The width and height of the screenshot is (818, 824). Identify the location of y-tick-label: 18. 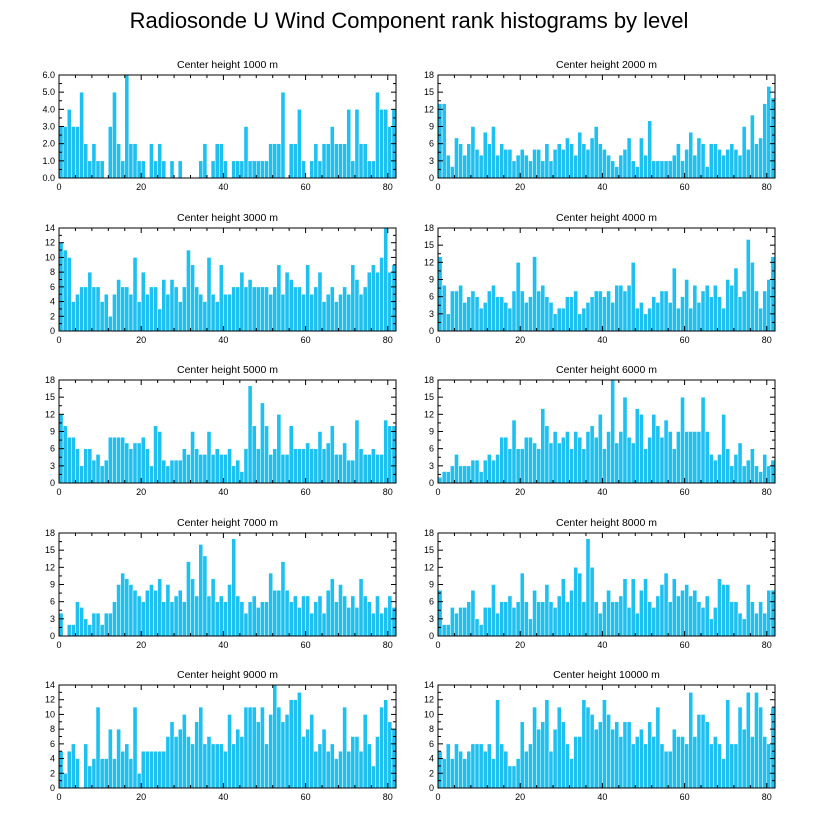
(50, 380).